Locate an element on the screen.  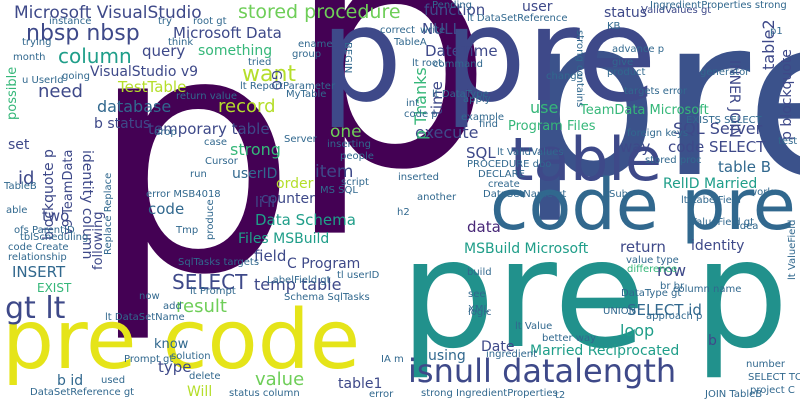
word: tl userID is located at coordinates (358, 275).